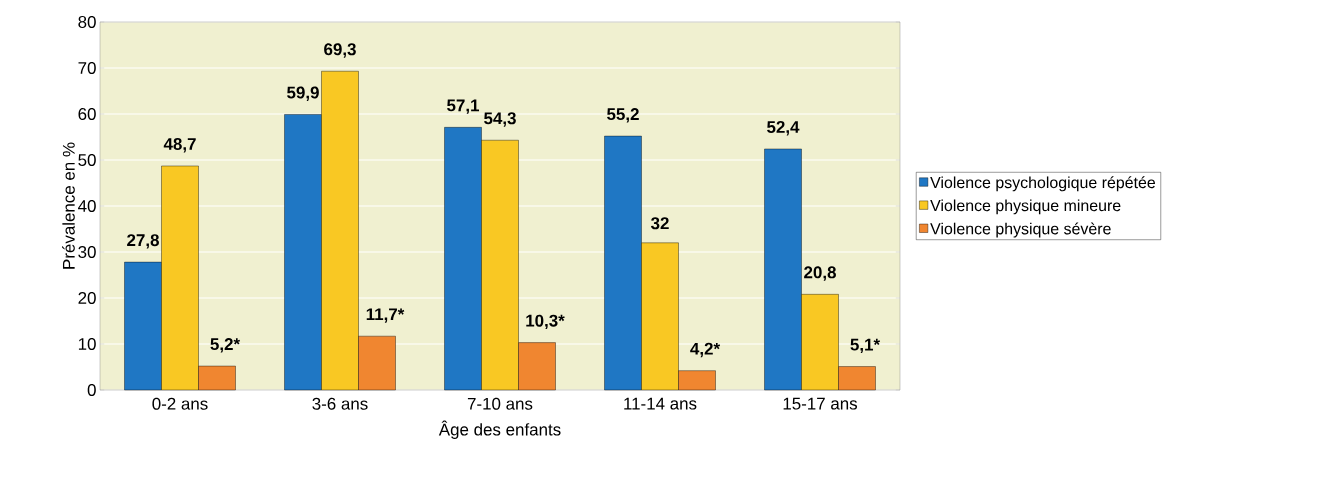  Describe the element at coordinates (660, 403) in the screenshot. I see `x-tick-label: 11-14 ans` at that location.